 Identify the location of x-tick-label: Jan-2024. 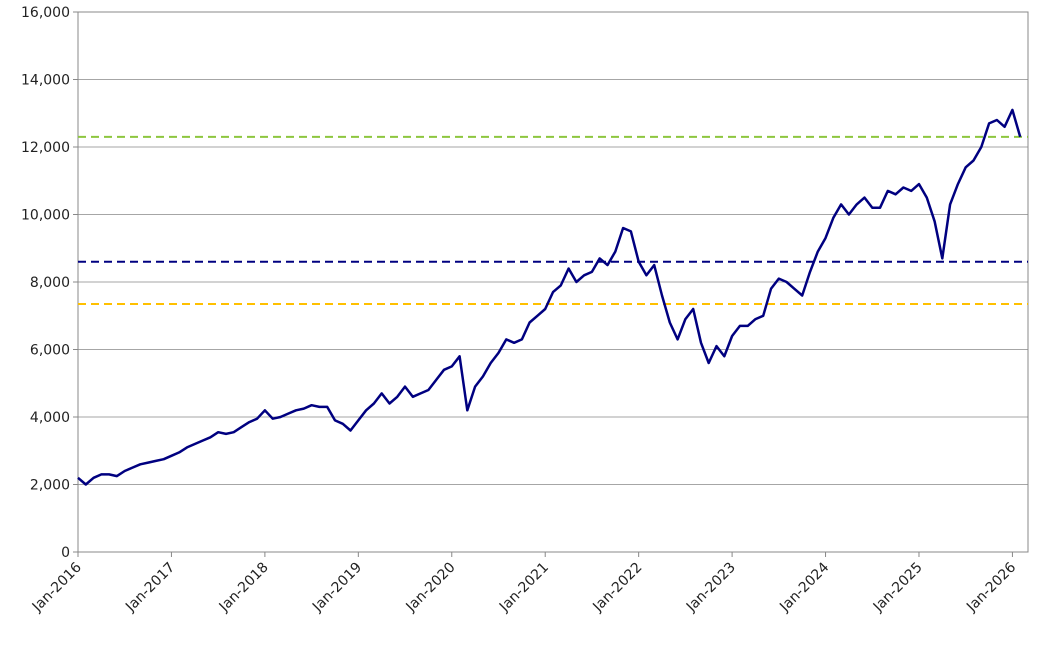
(804, 587).